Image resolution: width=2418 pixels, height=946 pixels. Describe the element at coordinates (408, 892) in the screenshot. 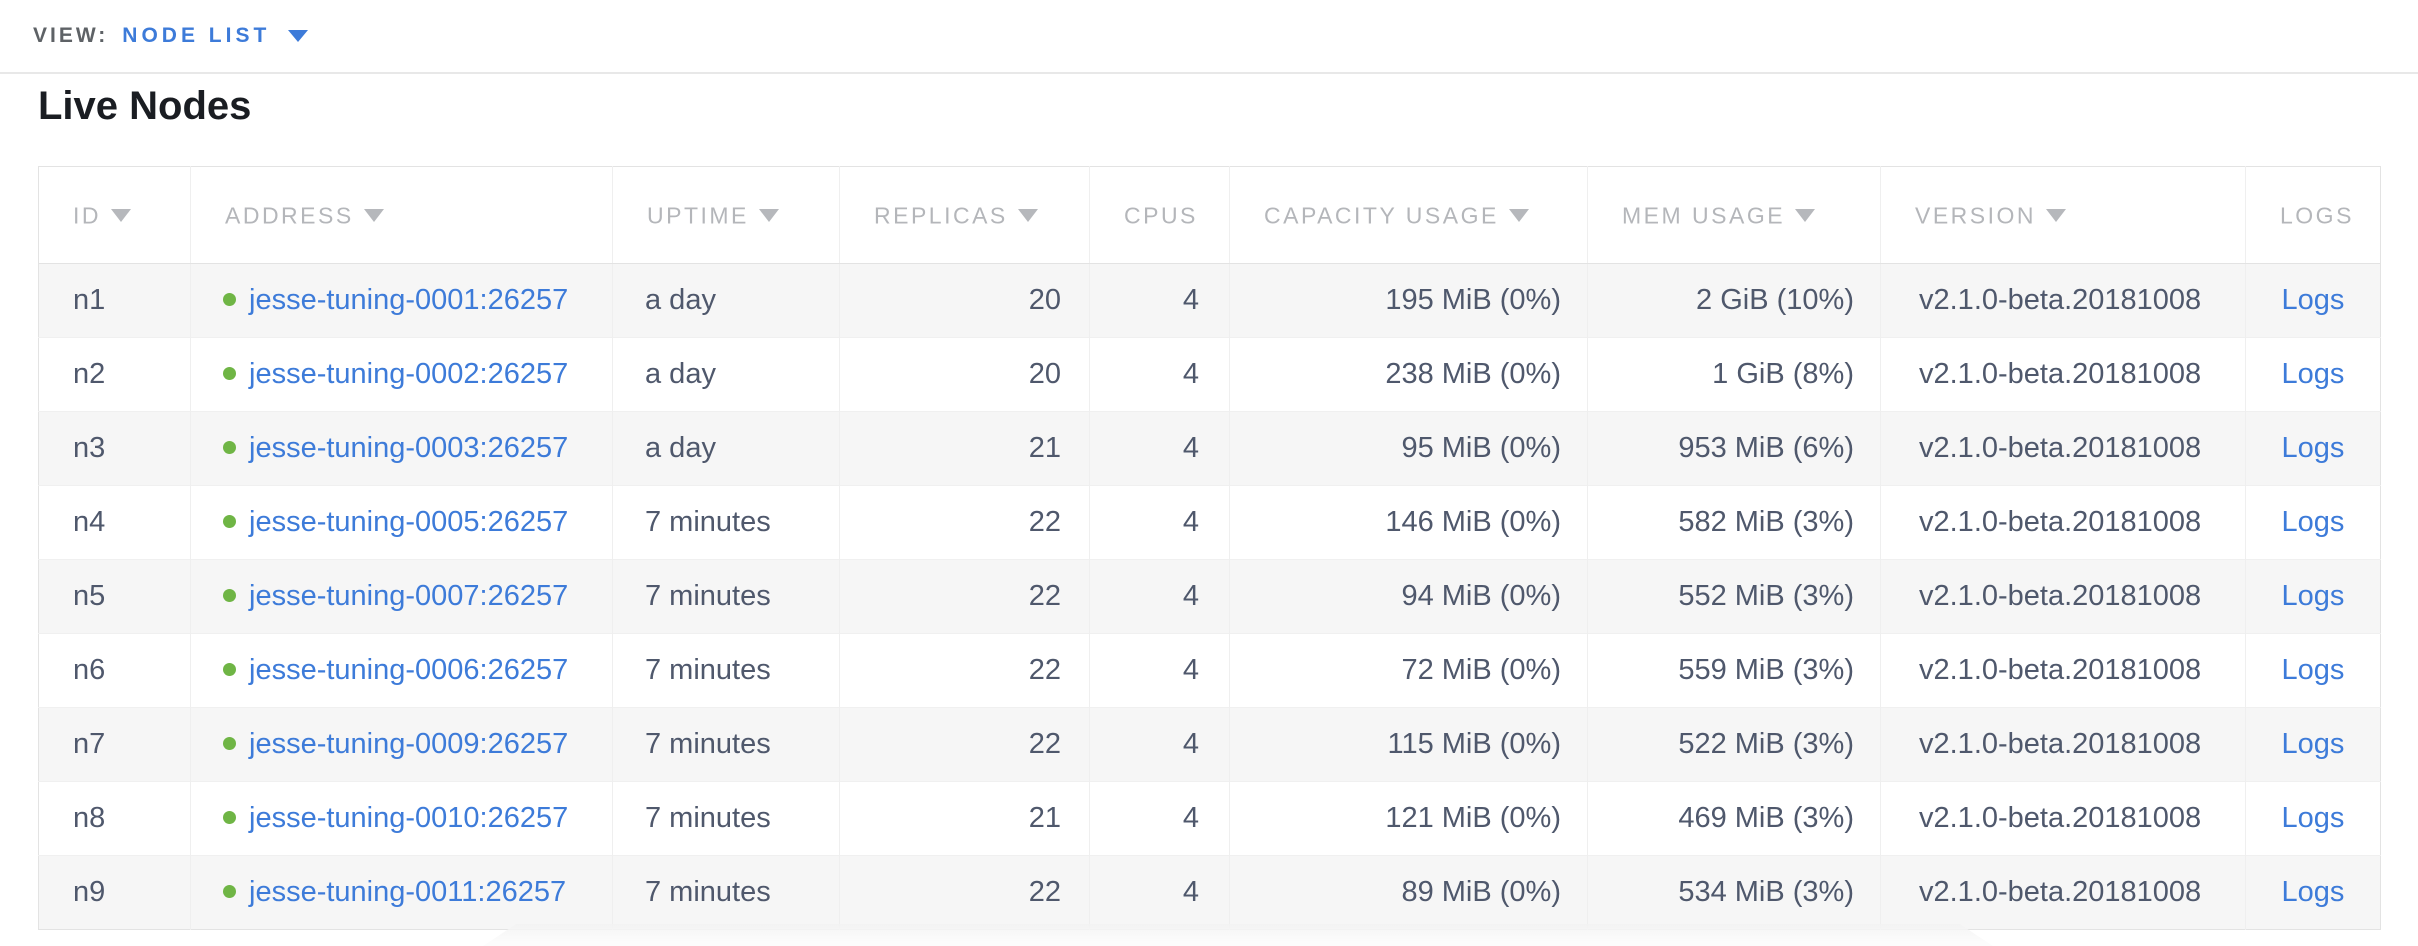

I see `node-address-link: jesse-tuning-0011:26257` at that location.